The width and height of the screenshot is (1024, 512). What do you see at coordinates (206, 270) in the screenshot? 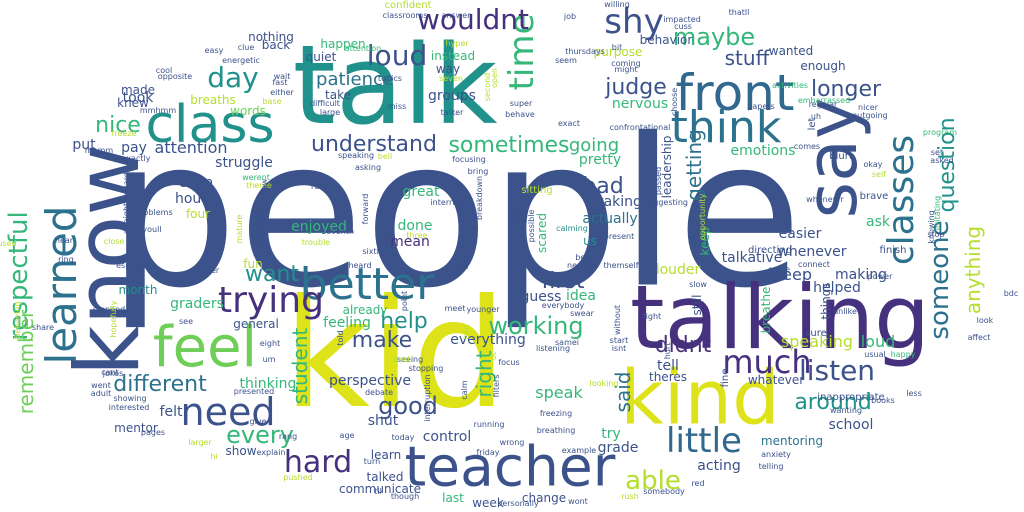
I see `word-harder: harder` at bounding box center [206, 270].